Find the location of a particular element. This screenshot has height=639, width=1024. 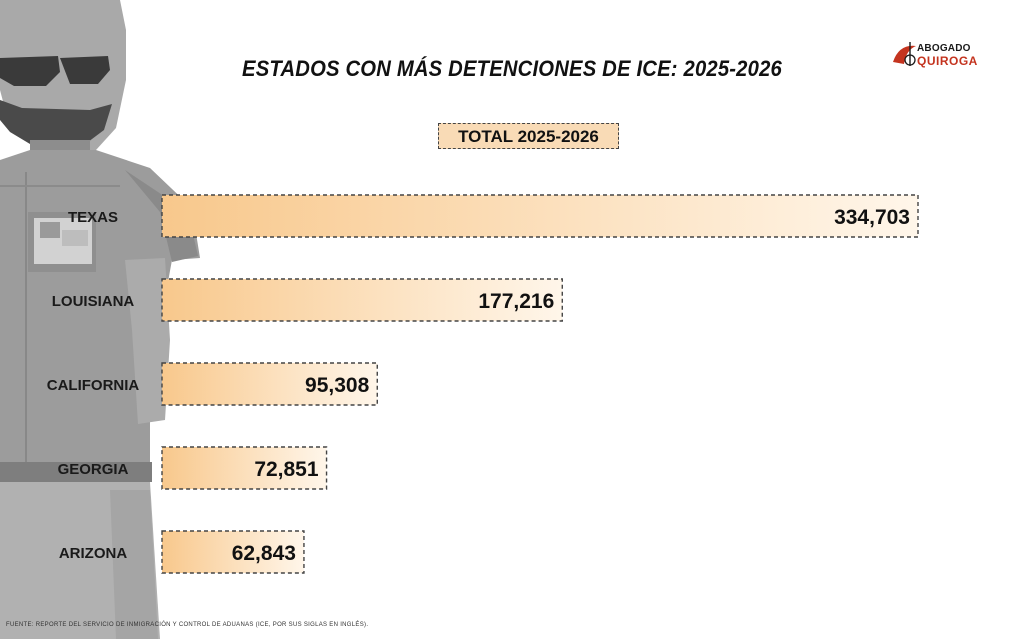

category-label: TEXAS is located at coordinates (93, 217).